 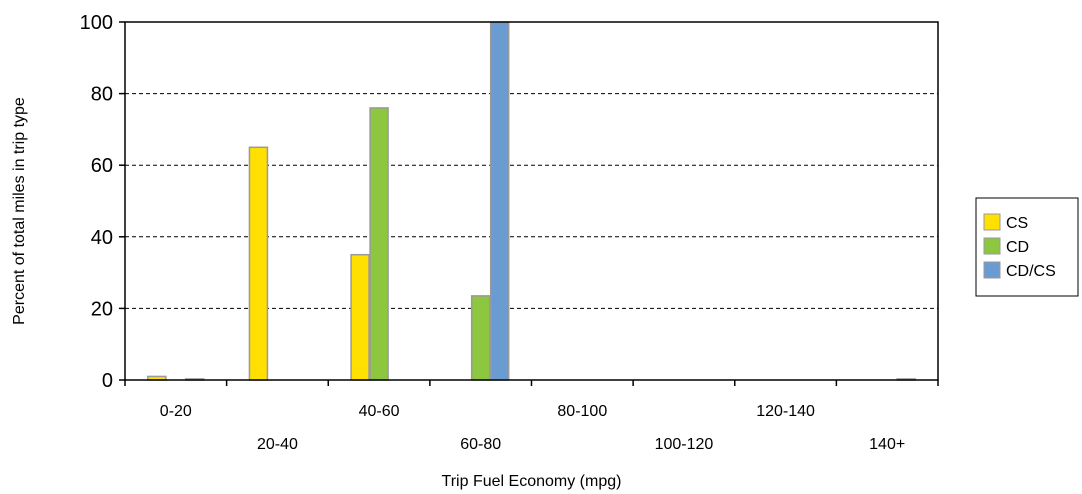 I want to click on x-tick-label: 100-120, so click(x=684, y=444).